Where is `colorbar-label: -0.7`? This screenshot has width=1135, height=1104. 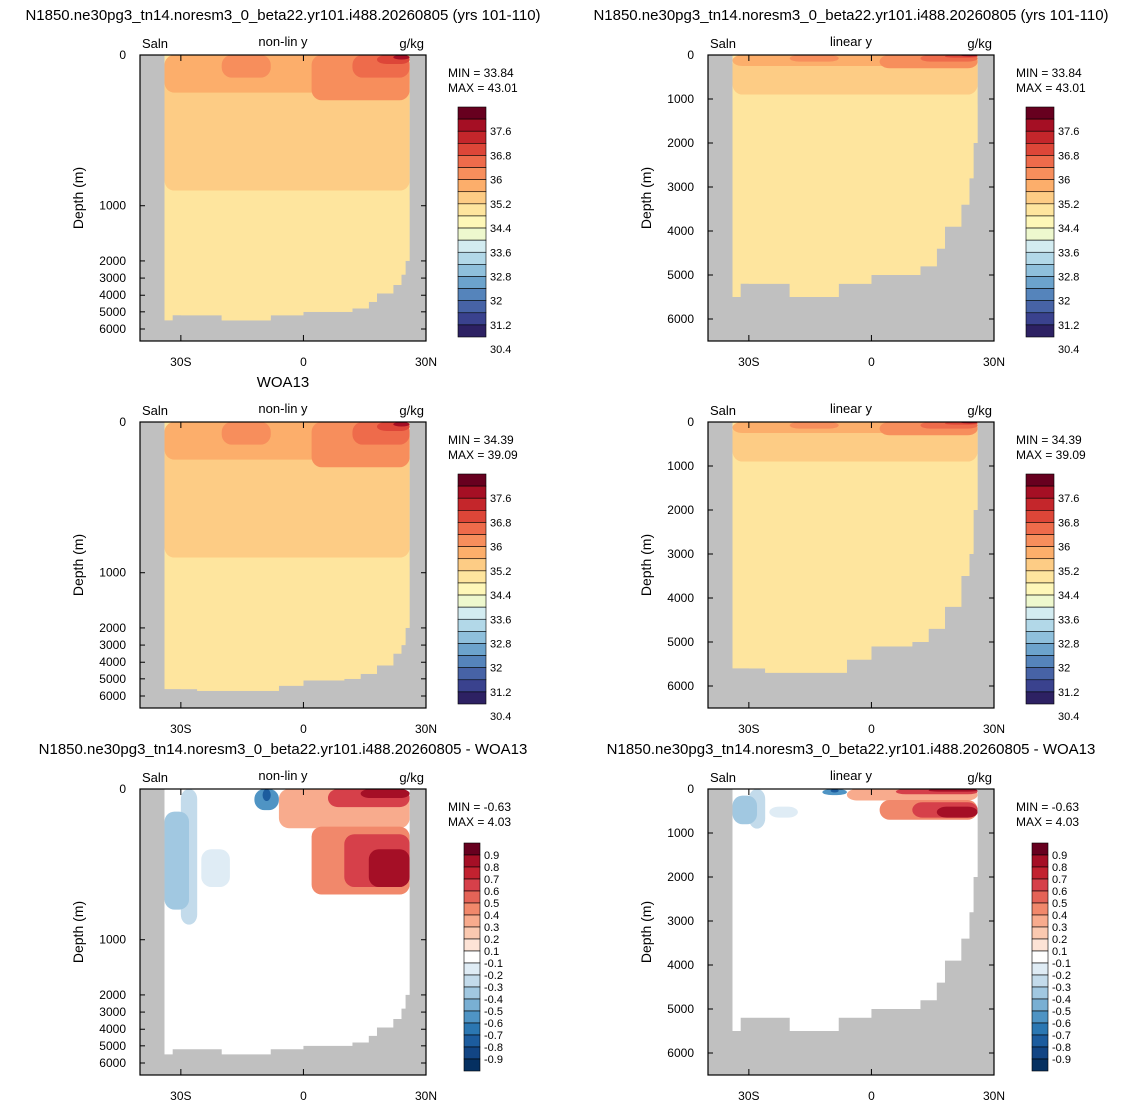
colorbar-label: -0.7 is located at coordinates (1061, 1036).